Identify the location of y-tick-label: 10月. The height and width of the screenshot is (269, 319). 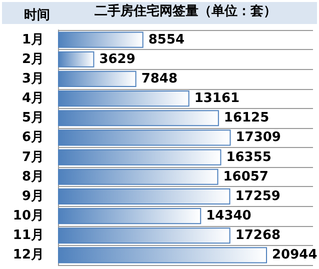
(28, 216).